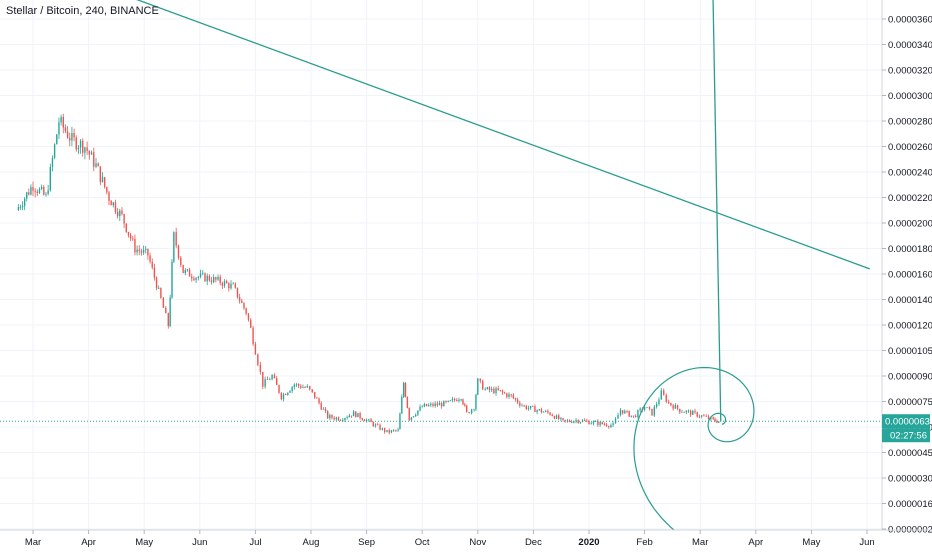 The image size is (932, 555). What do you see at coordinates (906, 421) in the screenshot?
I see `last-price-badge` at bounding box center [906, 421].